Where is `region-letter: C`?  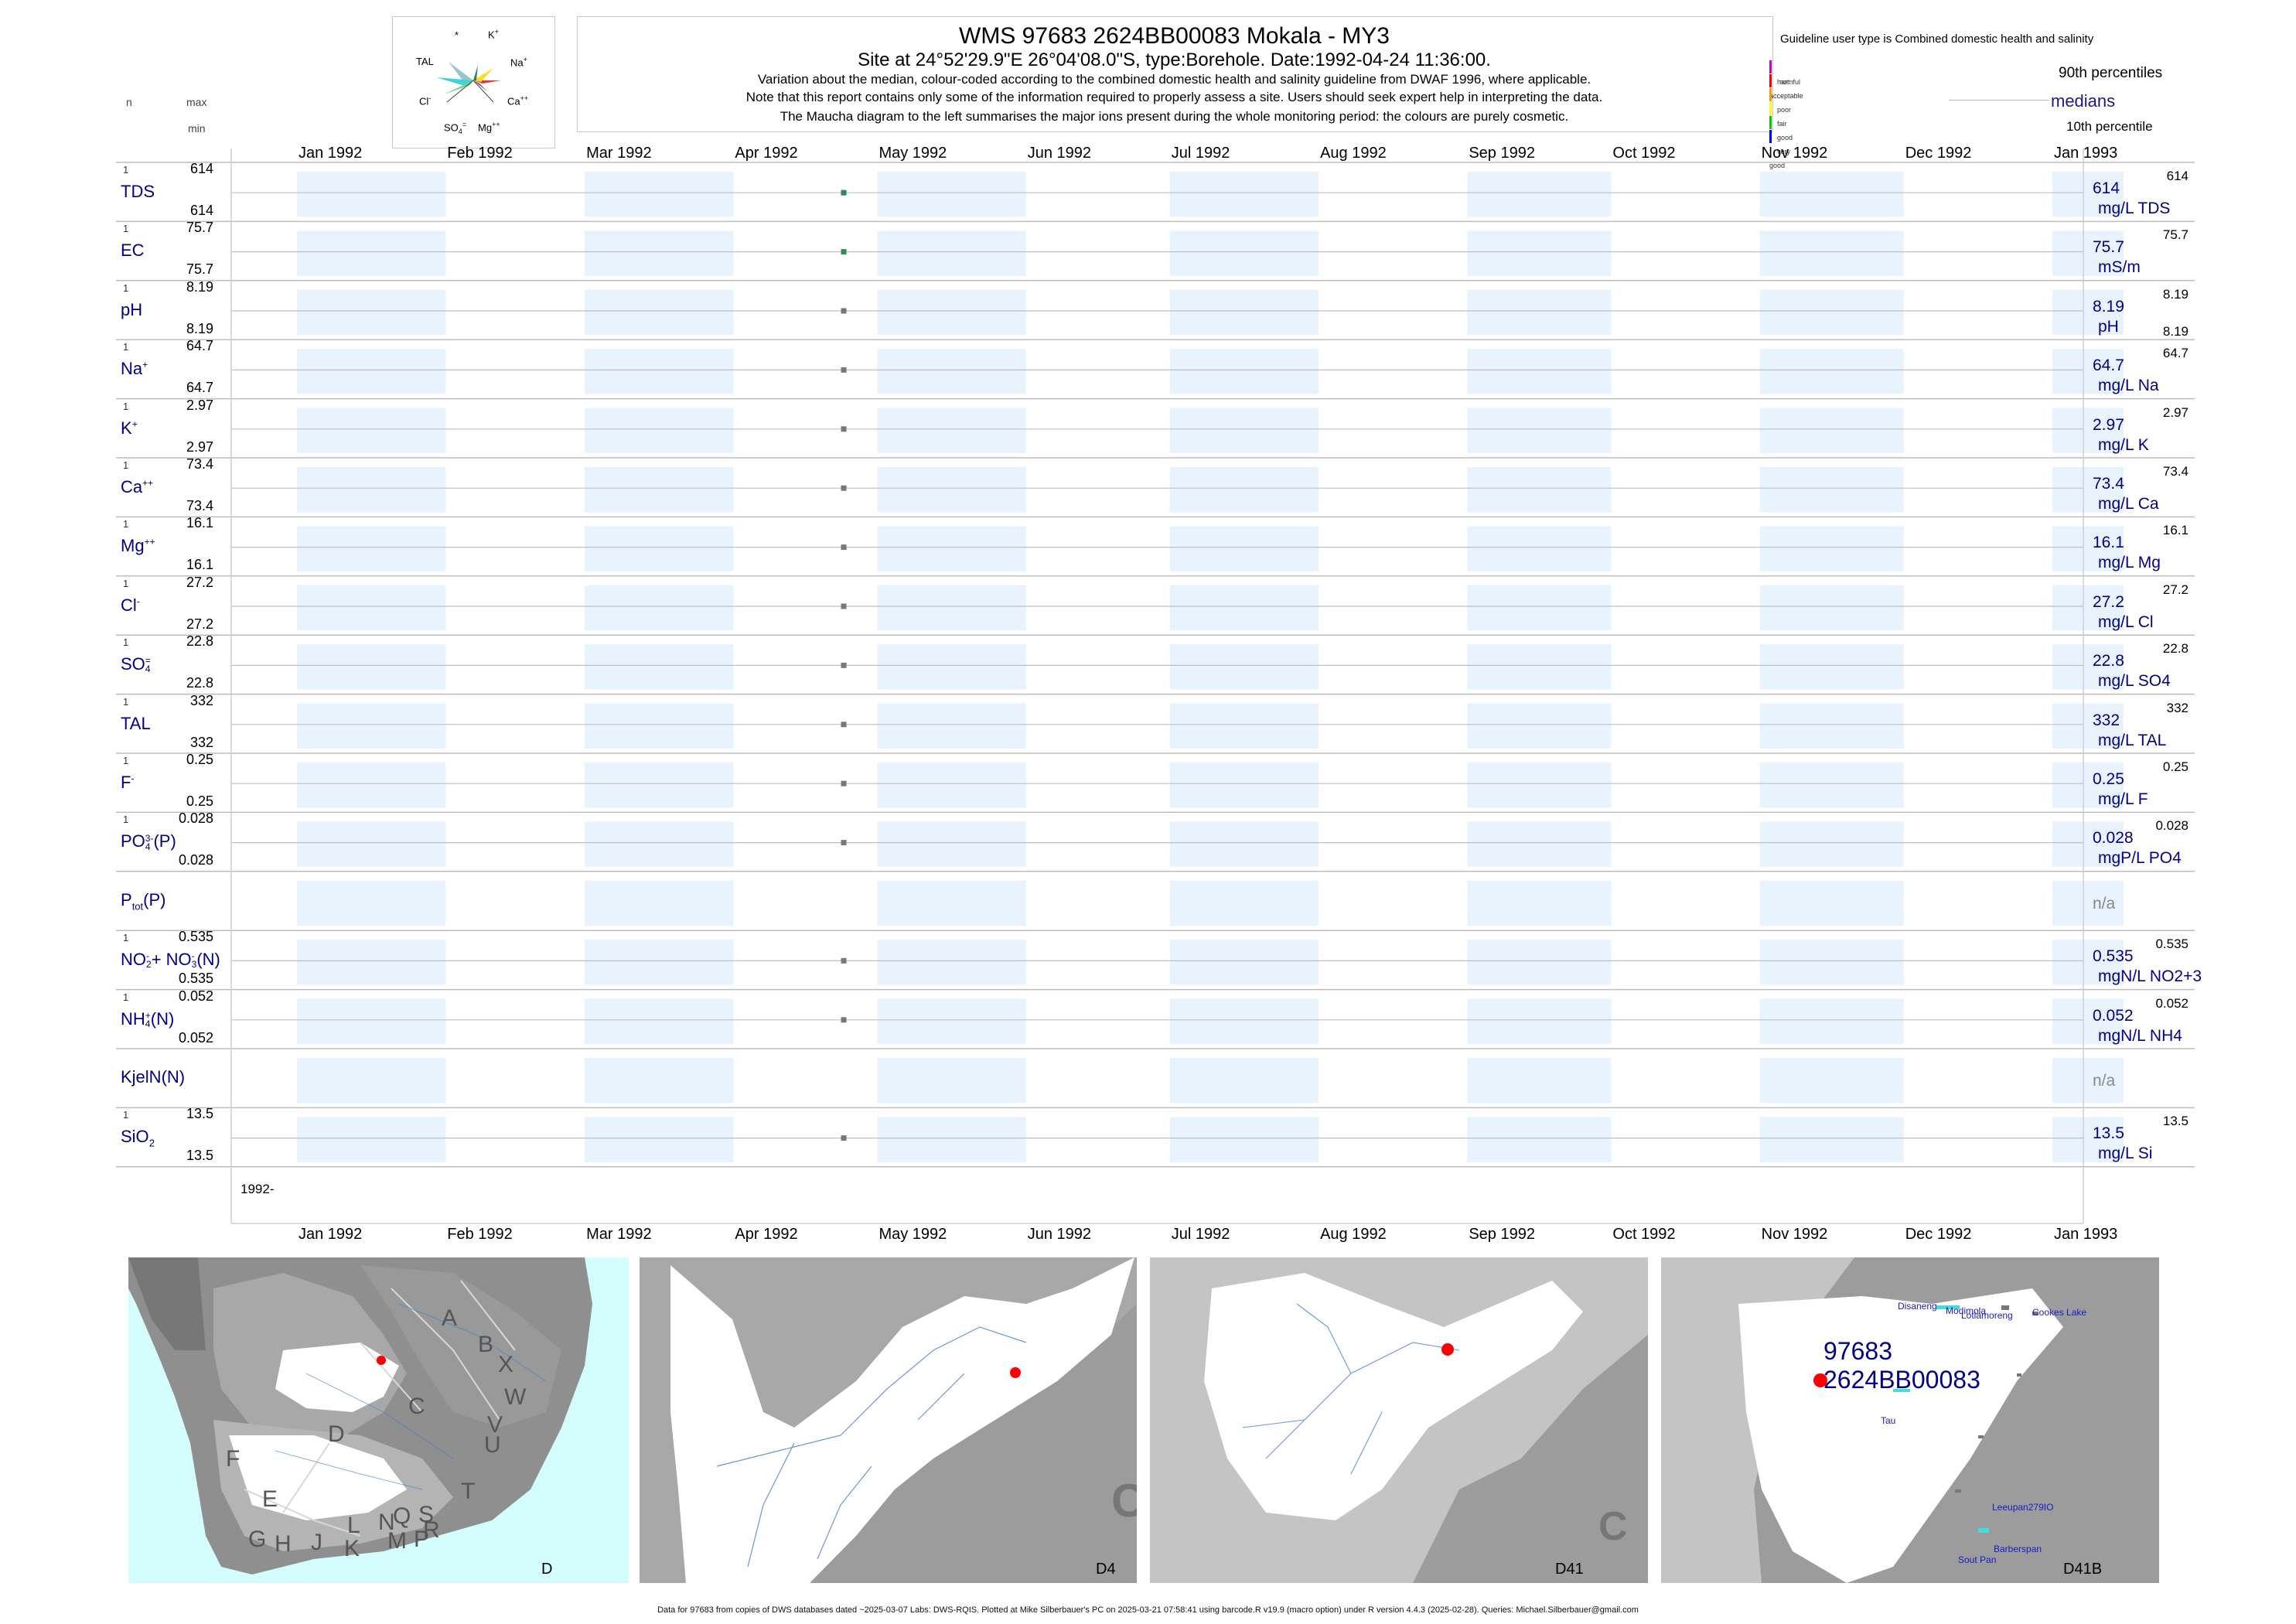
region-letter: C is located at coordinates (416, 1406).